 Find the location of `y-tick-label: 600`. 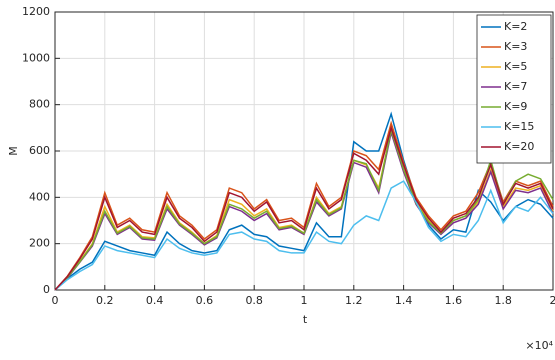

y-tick-label: 600 is located at coordinates (39, 150).